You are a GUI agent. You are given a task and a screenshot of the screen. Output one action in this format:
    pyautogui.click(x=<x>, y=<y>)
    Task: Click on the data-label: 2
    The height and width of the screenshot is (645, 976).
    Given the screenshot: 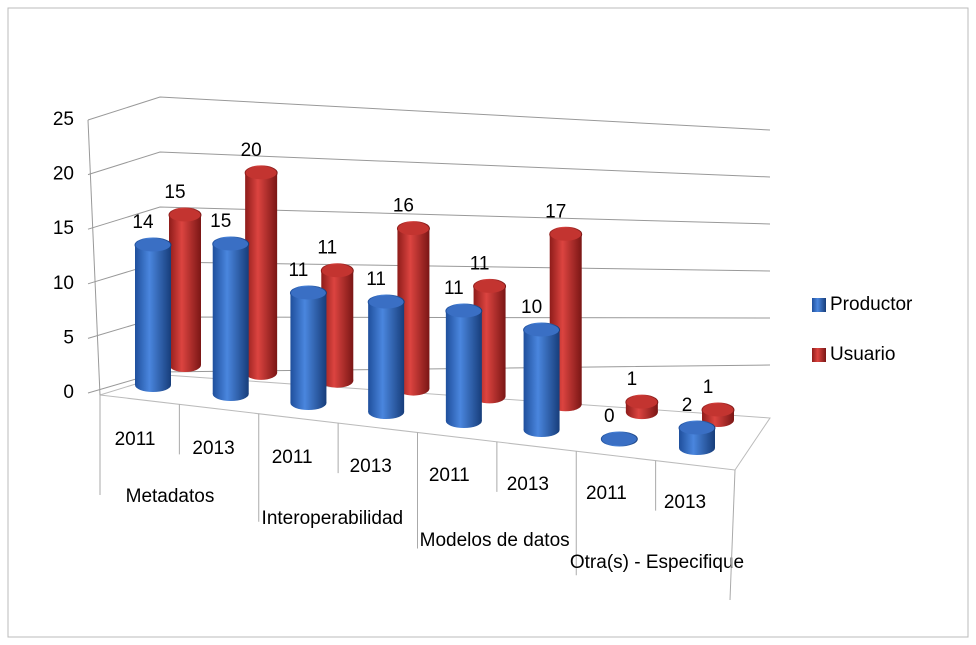 What is the action you would take?
    pyautogui.click(x=687, y=405)
    